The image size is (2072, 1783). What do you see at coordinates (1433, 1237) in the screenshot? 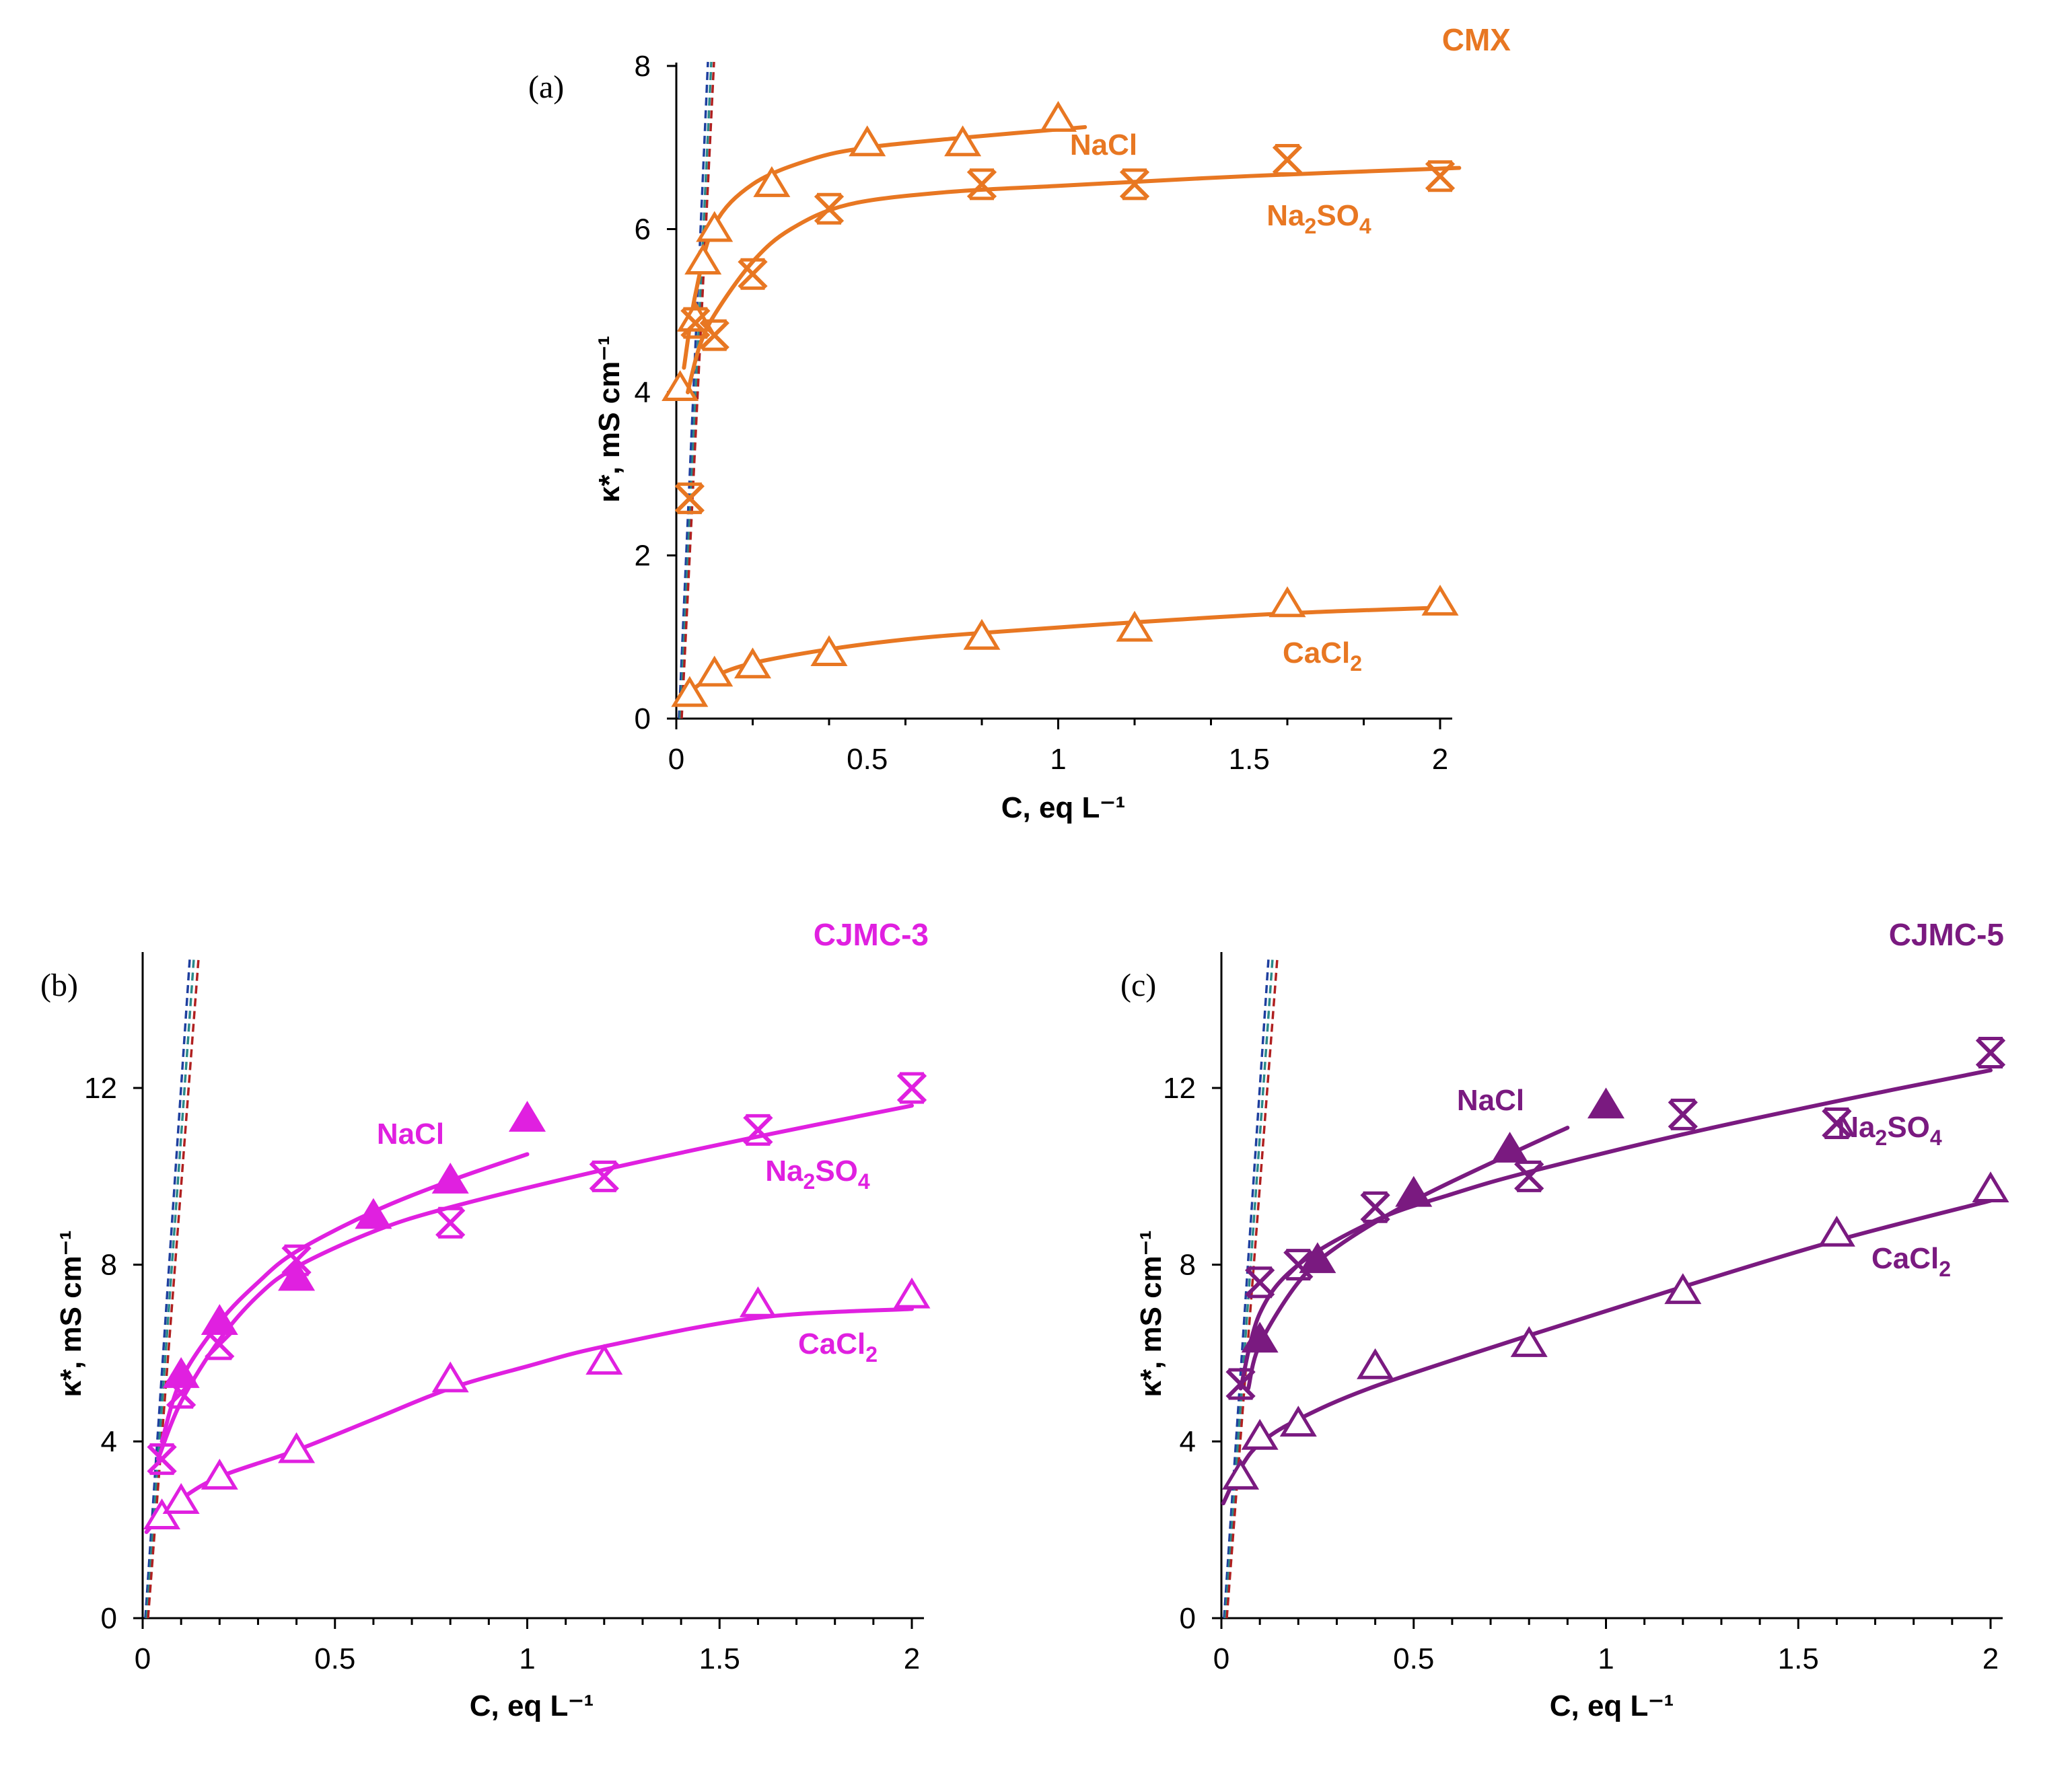
I see `series-nacl: NaCl` at bounding box center [1433, 1237].